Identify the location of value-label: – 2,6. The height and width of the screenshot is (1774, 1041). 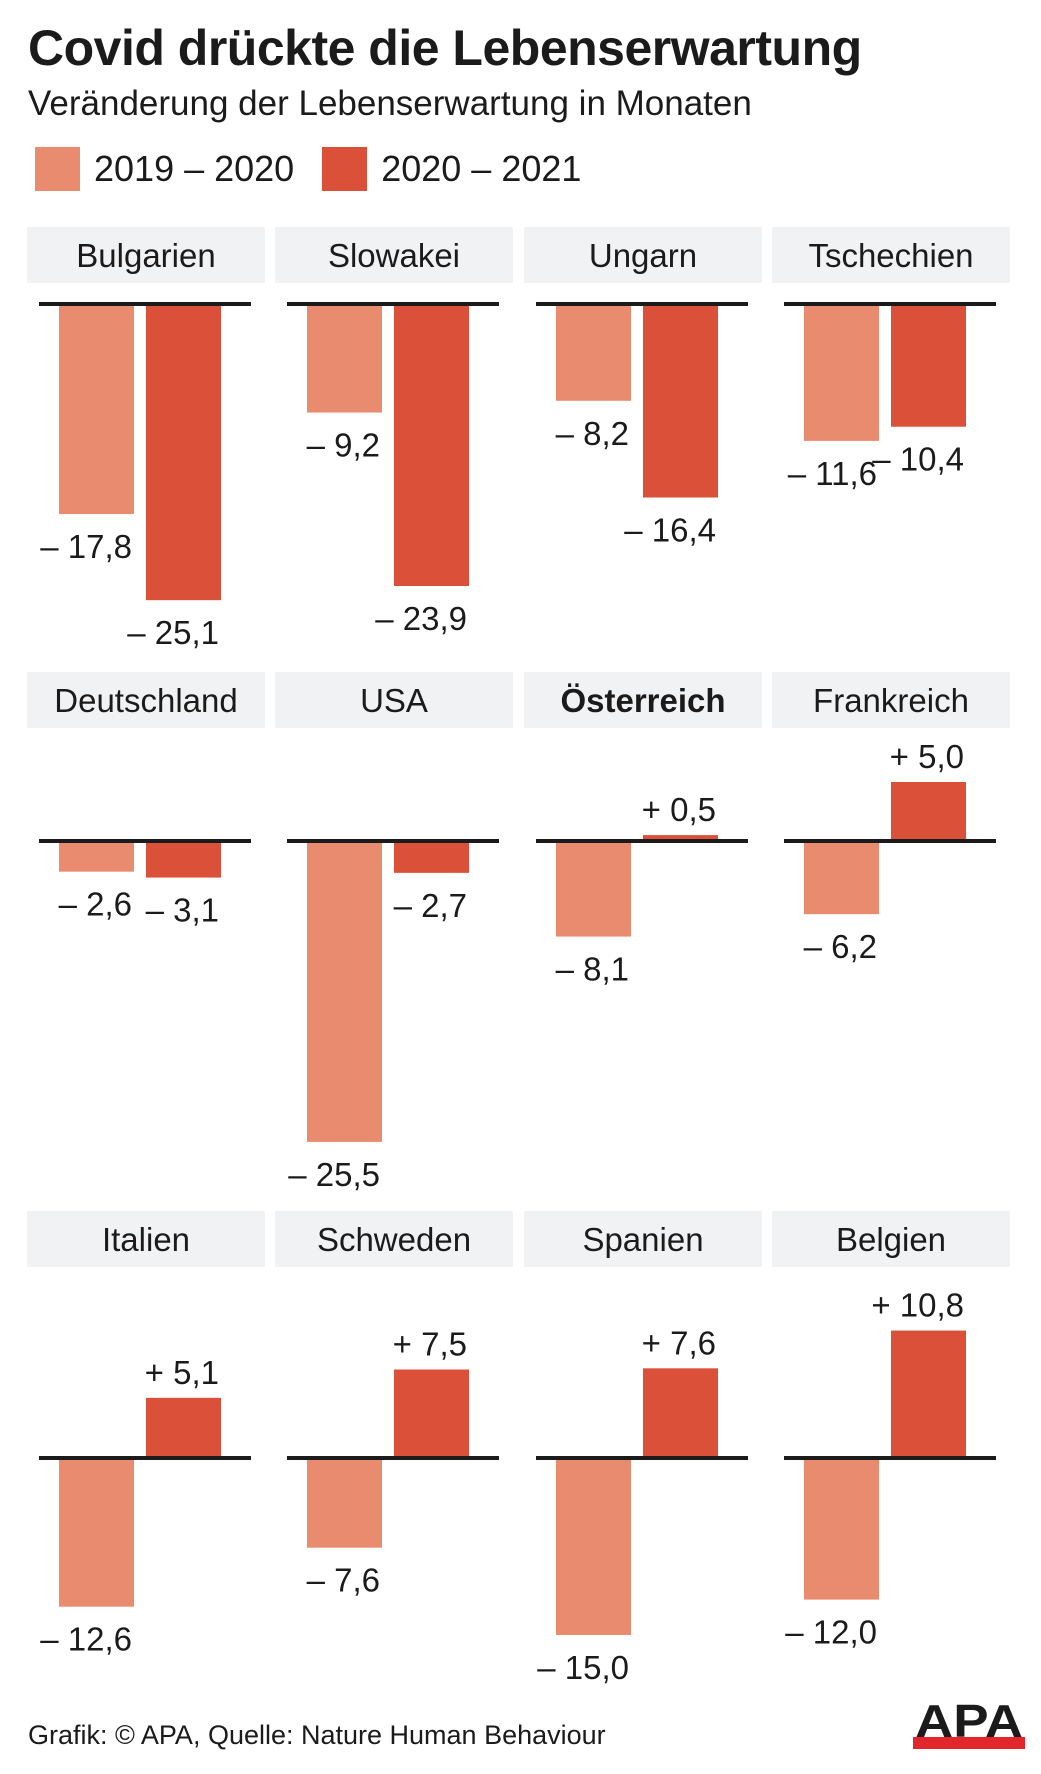
(95, 904).